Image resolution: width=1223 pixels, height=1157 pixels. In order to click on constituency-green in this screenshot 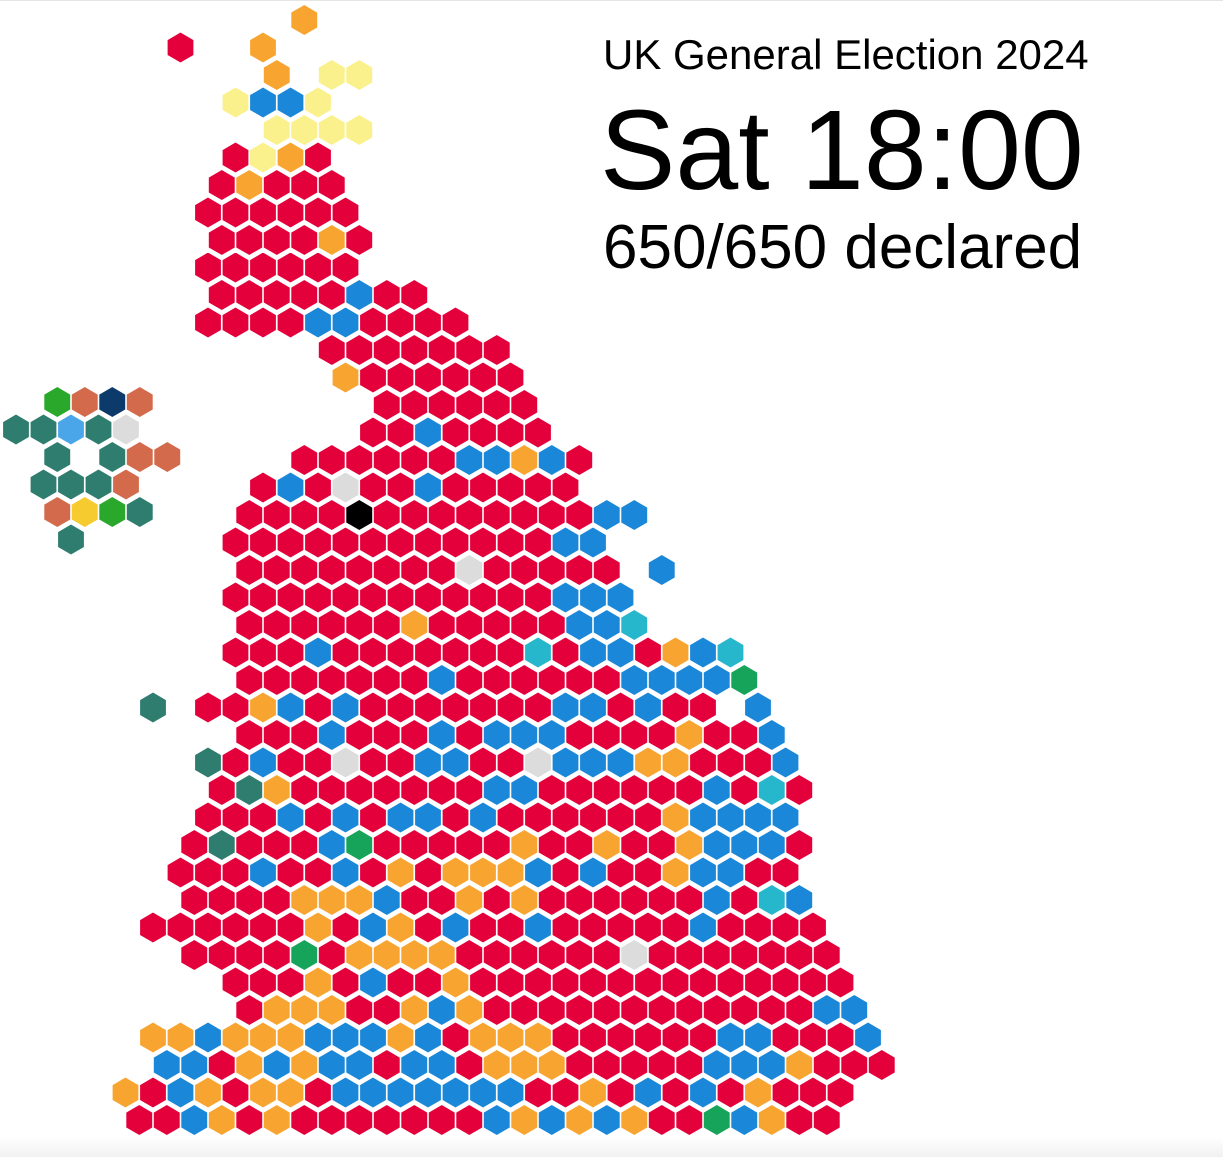, I will do `click(744, 680)`.